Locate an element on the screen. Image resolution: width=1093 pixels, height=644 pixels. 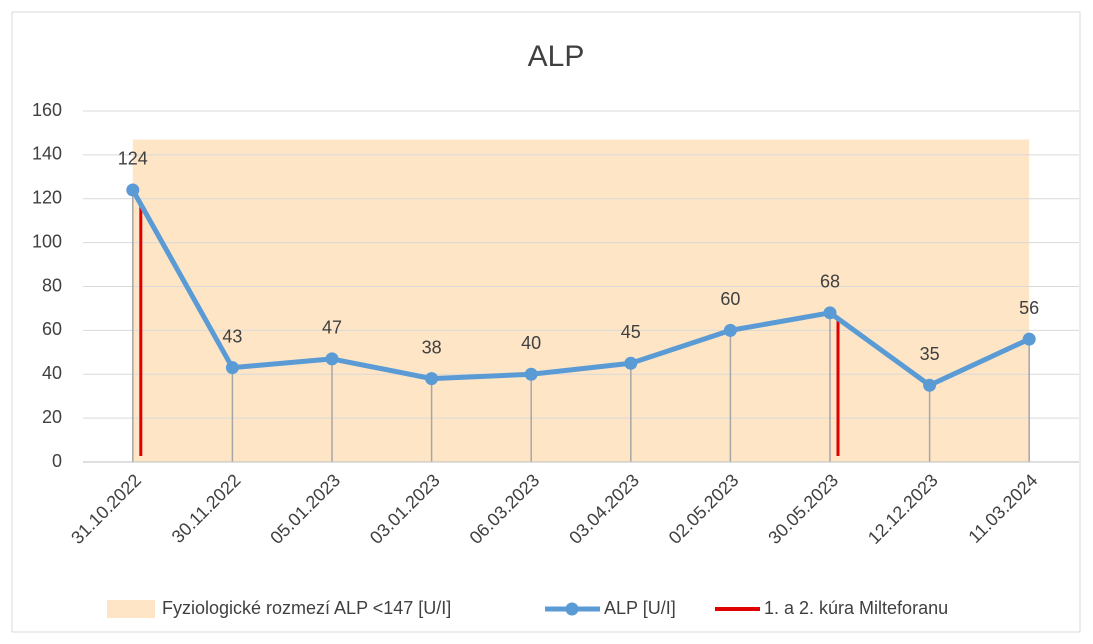
data-label: 40 is located at coordinates (531, 343).